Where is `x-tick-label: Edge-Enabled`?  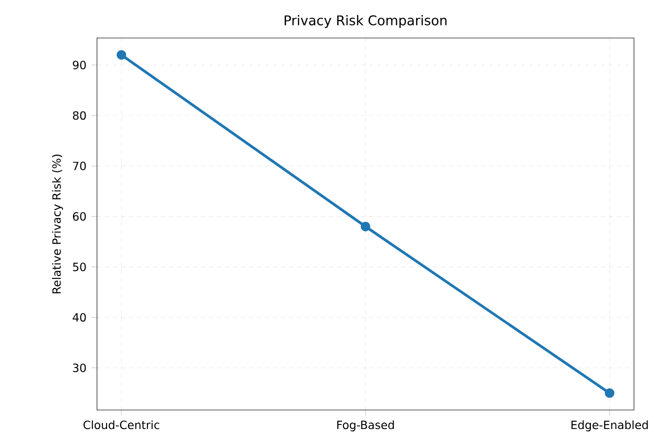
x-tick-label: Edge-Enabled is located at coordinates (609, 426).